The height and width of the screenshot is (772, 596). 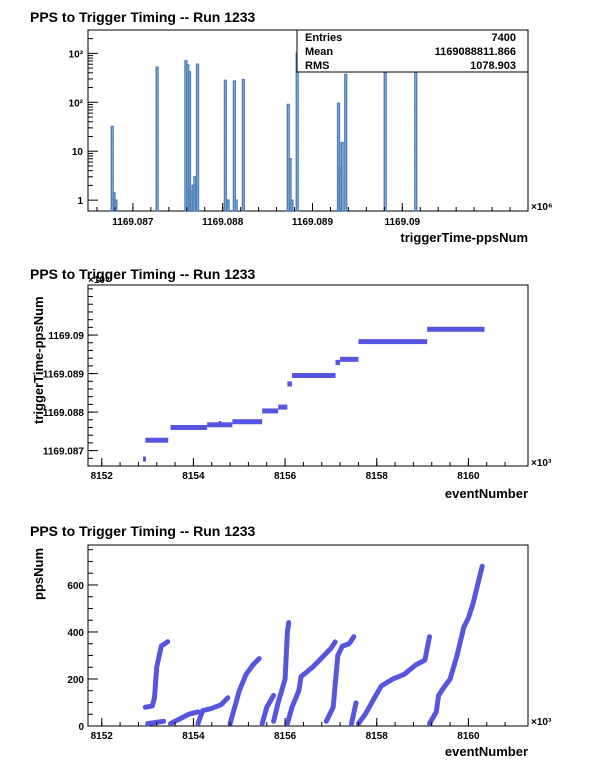 What do you see at coordinates (464, 237) in the screenshot?
I see `x-axis-label: triggerTime-ppsNum` at bounding box center [464, 237].